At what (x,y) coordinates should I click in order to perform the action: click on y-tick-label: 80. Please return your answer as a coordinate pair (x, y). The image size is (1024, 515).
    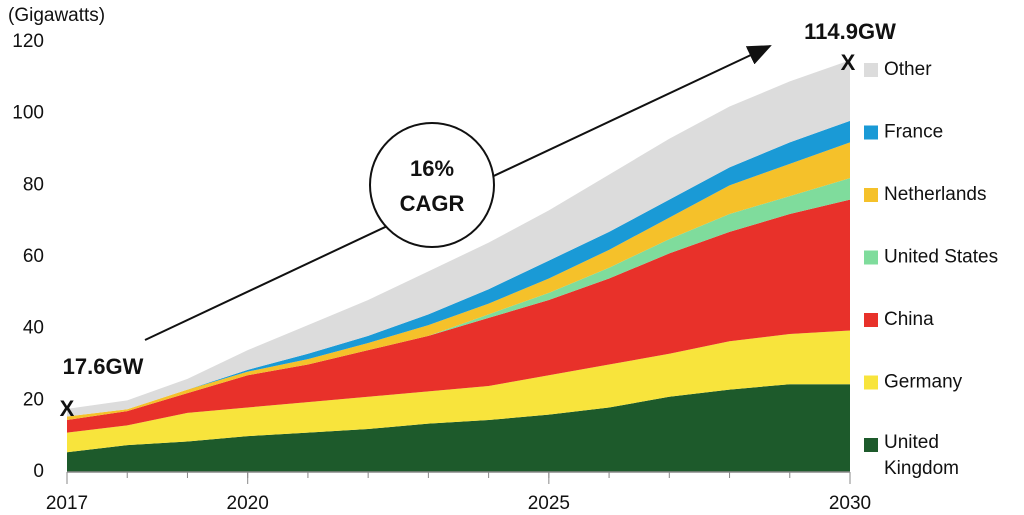
    Looking at the image, I should click on (33, 184).